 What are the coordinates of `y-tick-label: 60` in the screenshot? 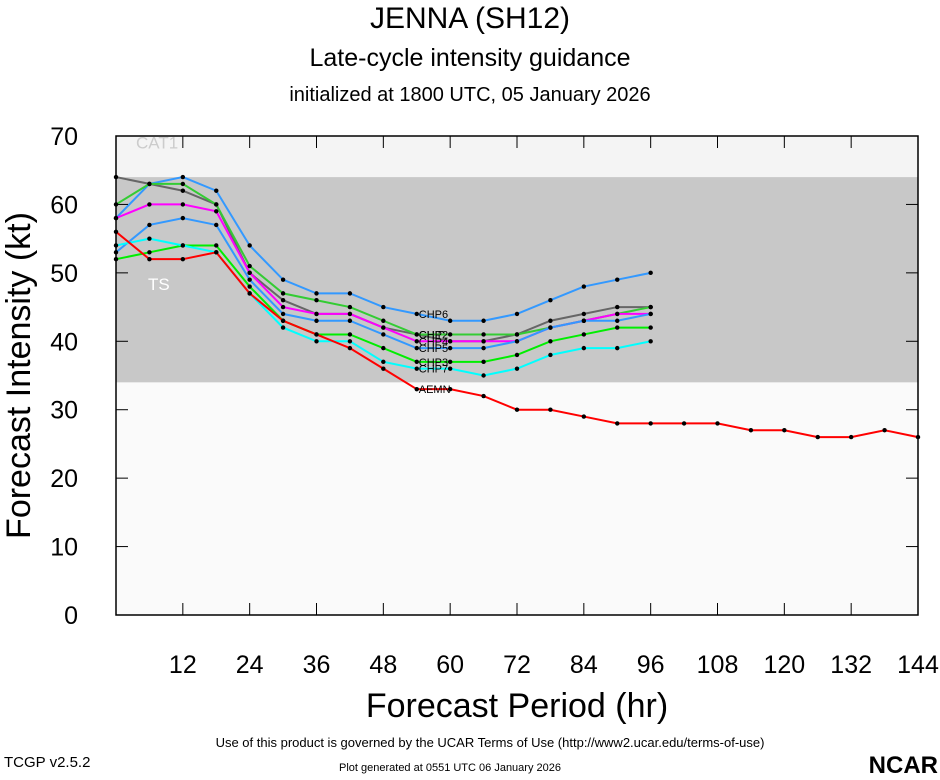 It's located at (64, 205).